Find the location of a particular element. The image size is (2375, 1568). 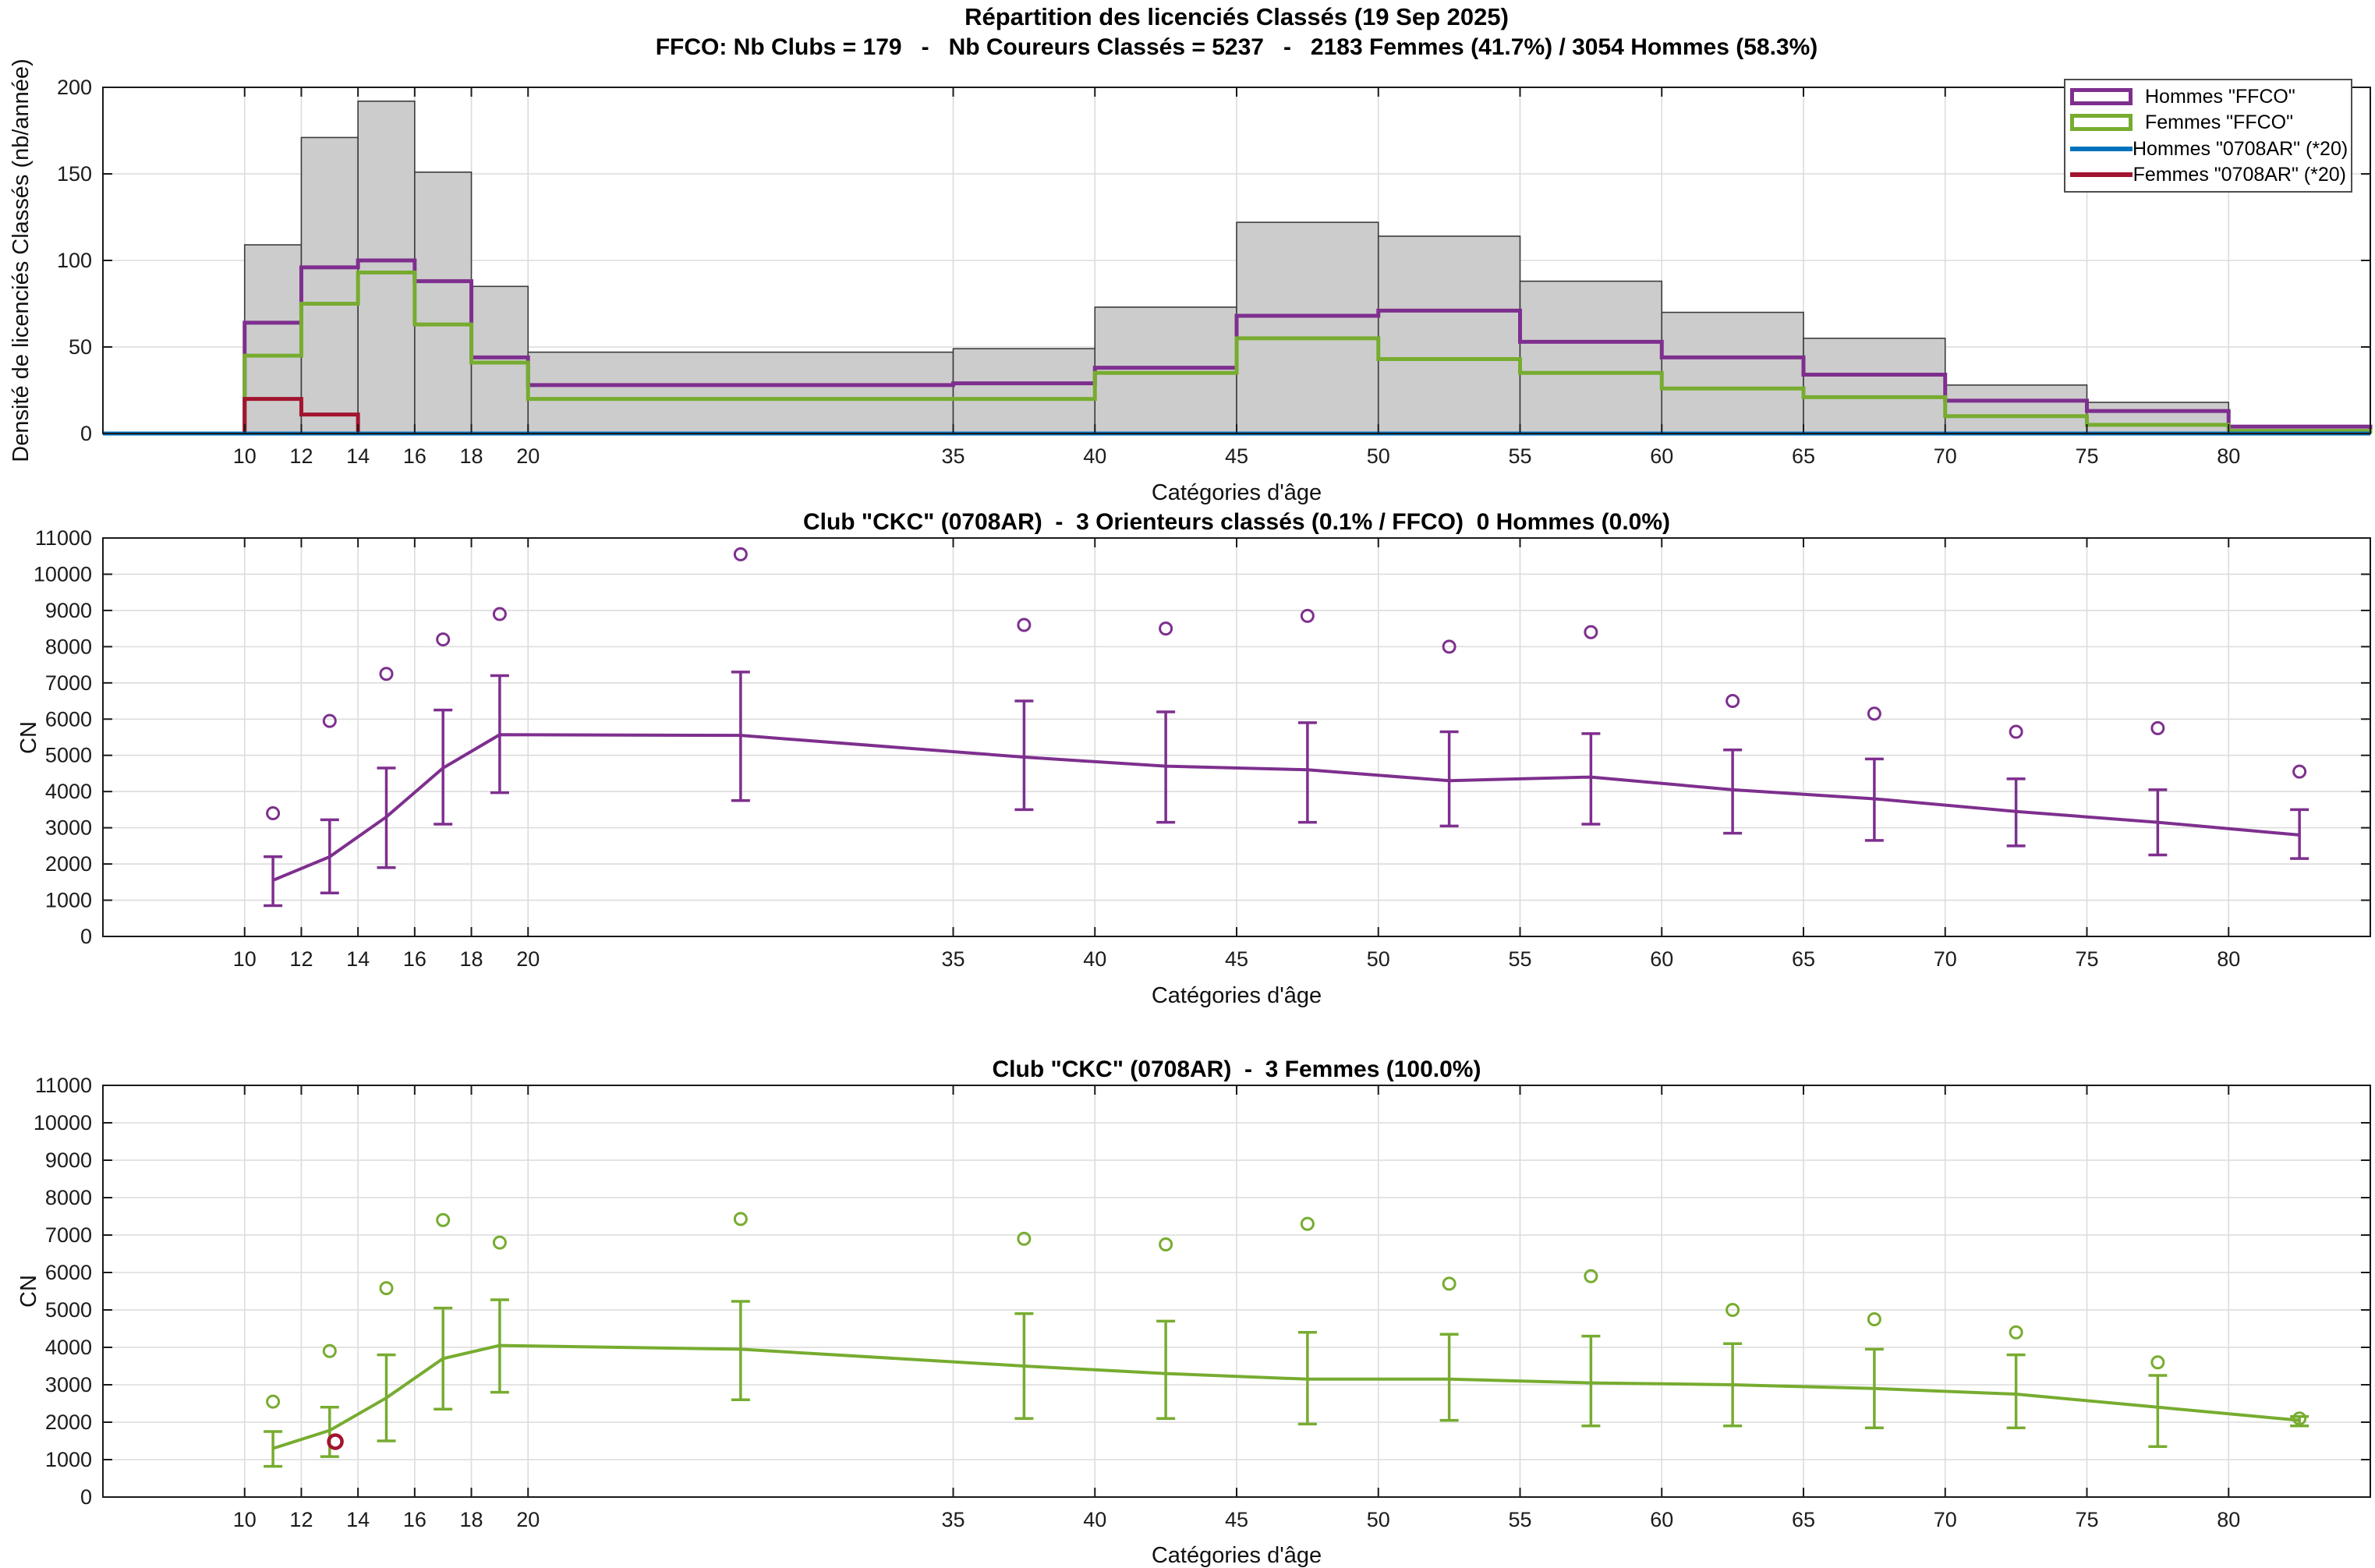

y-tick-label: 3000 is located at coordinates (68, 828).